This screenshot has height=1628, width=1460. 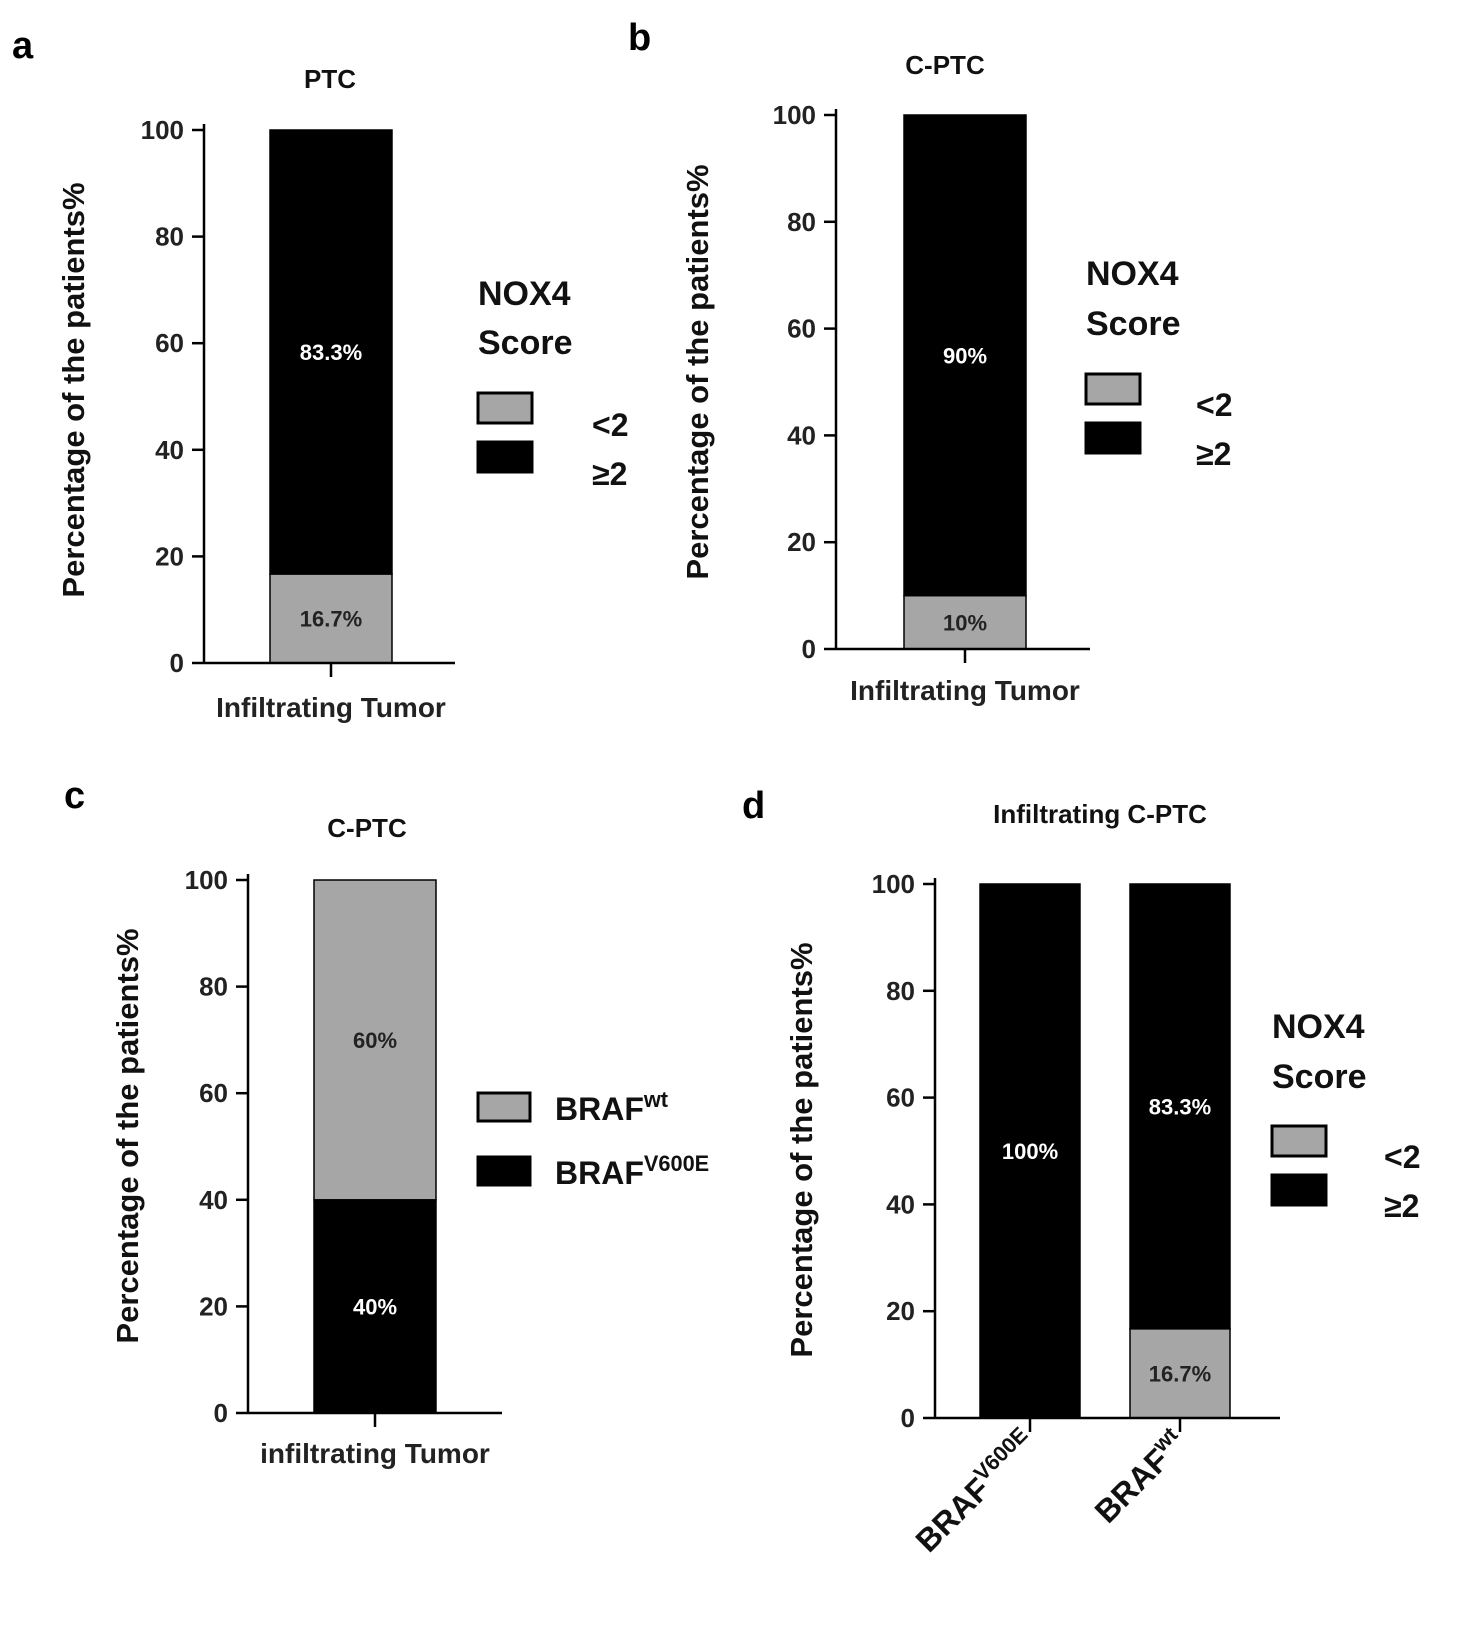 I want to click on data-label: 10%, so click(x=965, y=622).